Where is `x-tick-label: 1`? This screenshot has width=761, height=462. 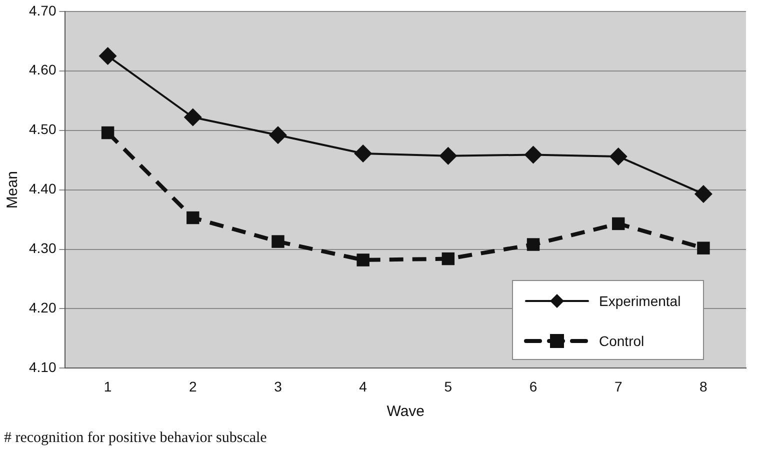 x-tick-label: 1 is located at coordinates (108, 386).